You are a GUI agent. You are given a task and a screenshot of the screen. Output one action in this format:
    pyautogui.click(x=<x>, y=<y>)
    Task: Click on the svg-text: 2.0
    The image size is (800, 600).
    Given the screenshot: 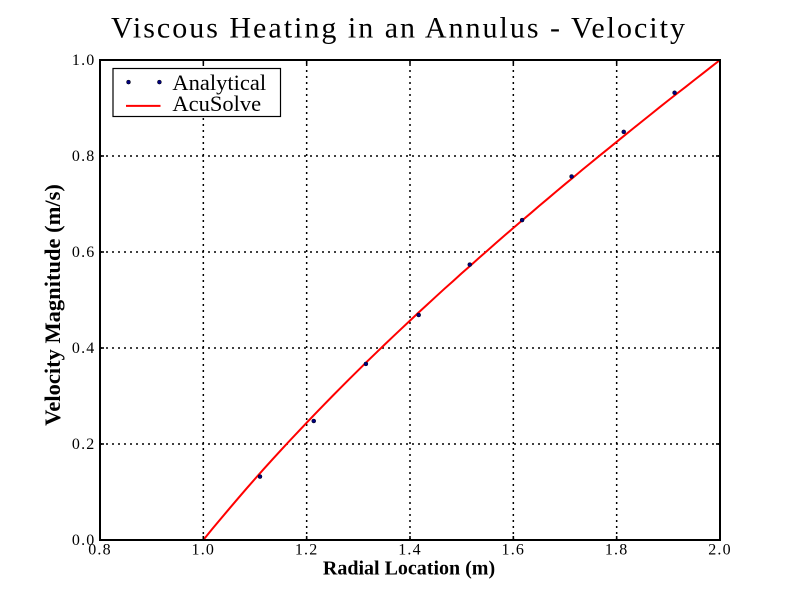 What is the action you would take?
    pyautogui.click(x=720, y=550)
    